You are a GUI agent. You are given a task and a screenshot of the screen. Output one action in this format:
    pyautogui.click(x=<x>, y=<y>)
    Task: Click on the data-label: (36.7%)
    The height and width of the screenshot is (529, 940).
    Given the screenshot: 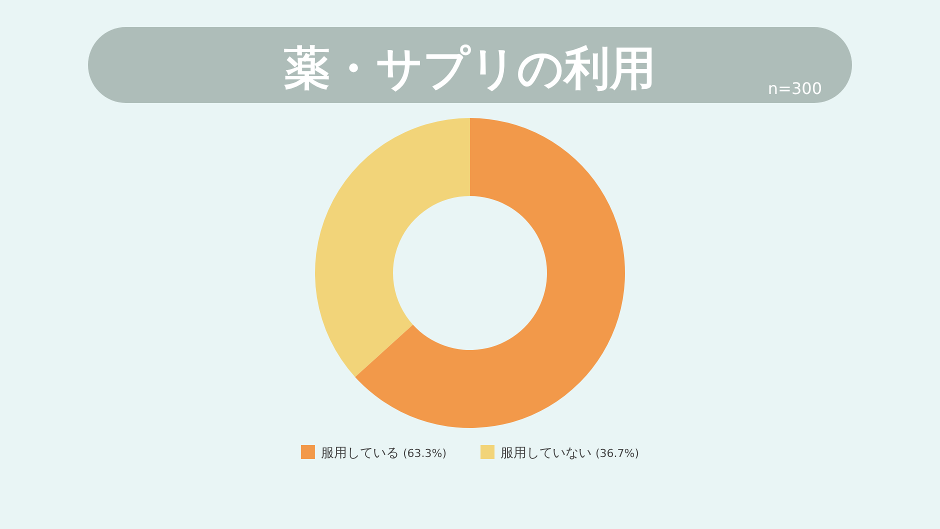 What is the action you would take?
    pyautogui.click(x=618, y=453)
    